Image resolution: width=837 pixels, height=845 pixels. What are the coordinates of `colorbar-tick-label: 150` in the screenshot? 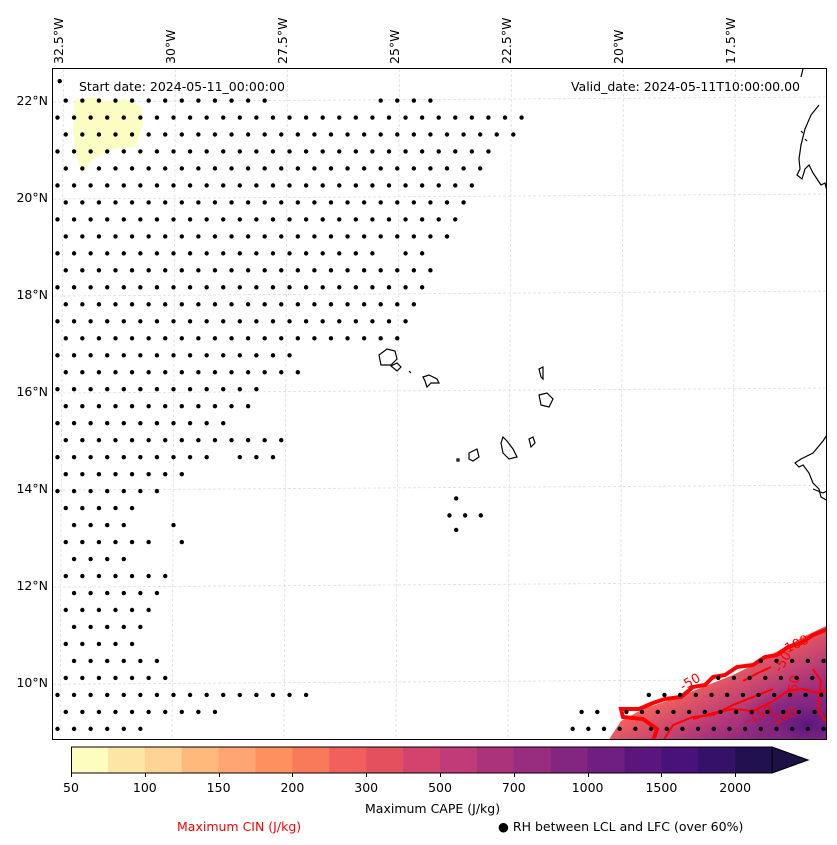 It's located at (218, 787).